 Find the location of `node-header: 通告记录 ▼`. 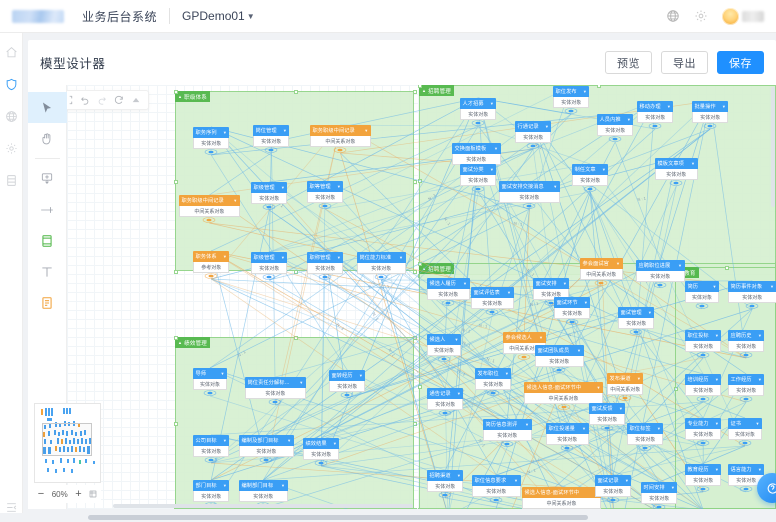

node-header: 通告记录 ▼ is located at coordinates (445, 393).